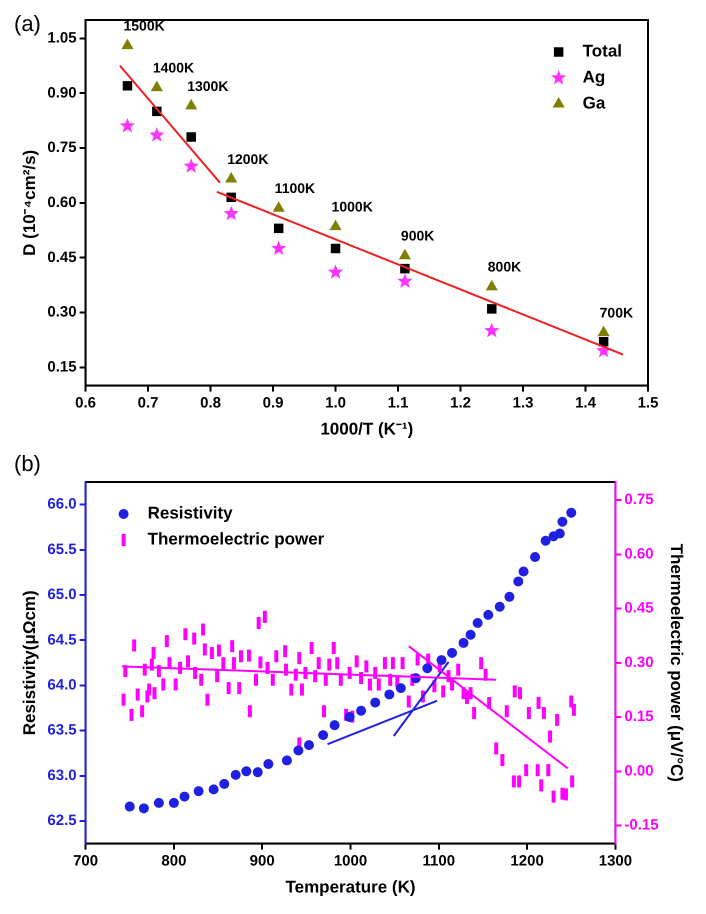  What do you see at coordinates (62, 257) in the screenshot?
I see `y-tick-label: 0.45` at bounding box center [62, 257].